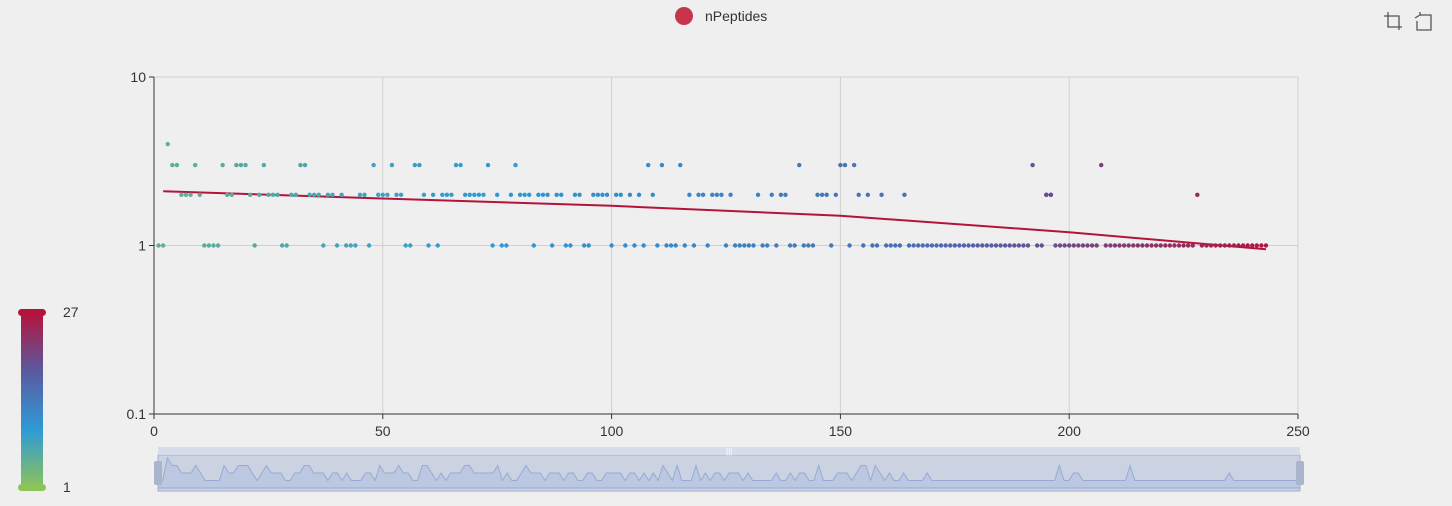 This screenshot has height=506, width=1452. I want to click on data-zoom-move-handle: |||, so click(729, 451).